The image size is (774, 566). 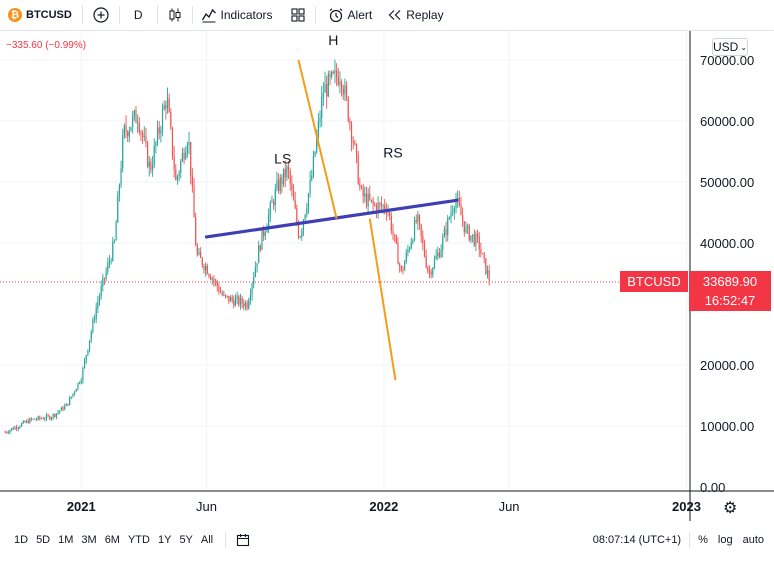 I want to click on date-range-group: 1D 5D 1M 3M 6M YTD 1Y 5Y All, so click(x=110, y=540).